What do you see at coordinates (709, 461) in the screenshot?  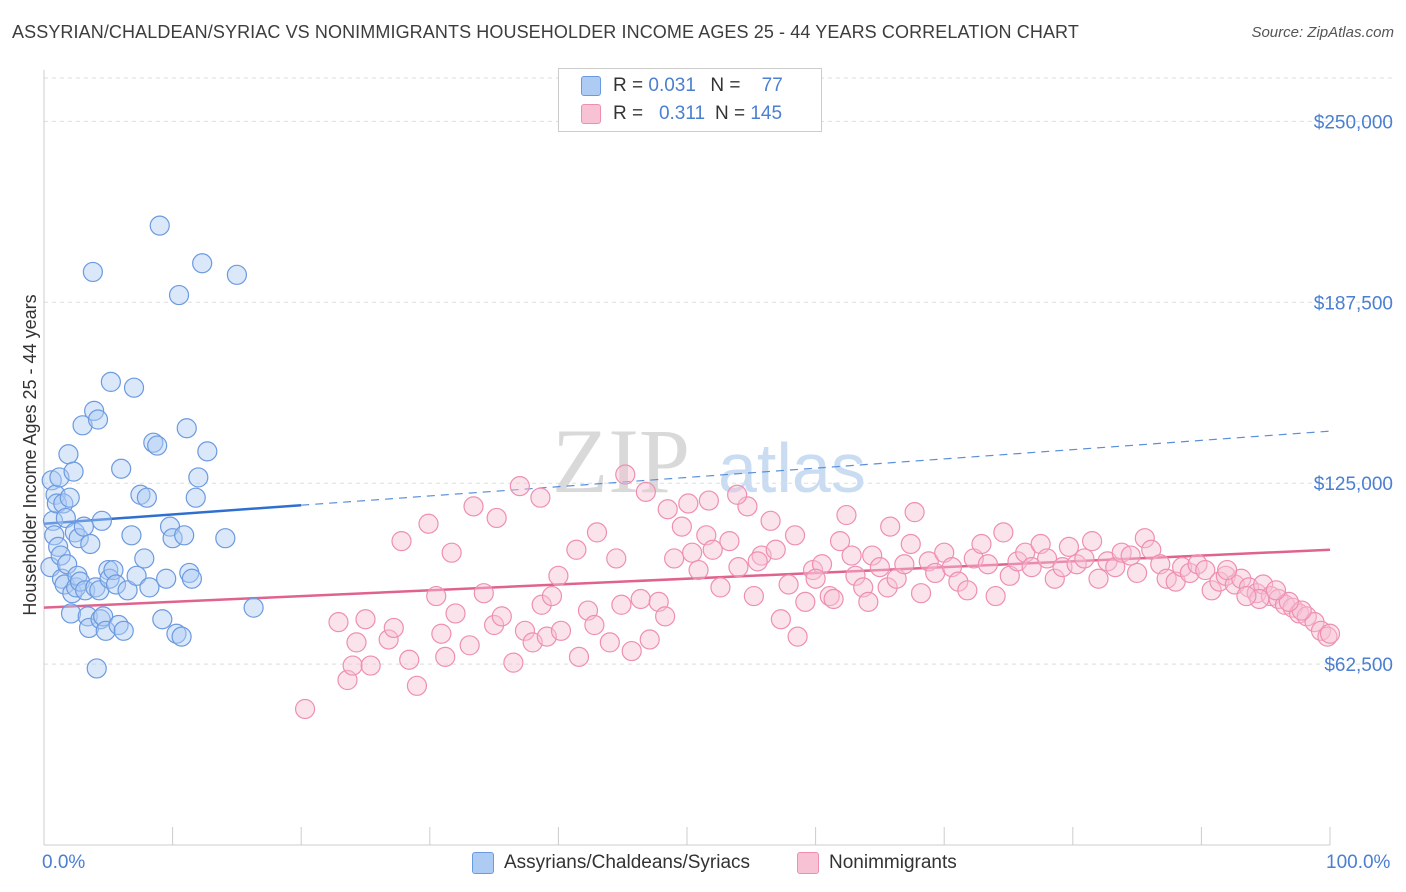 I see `zipatlas-watermark: ZIP atlas` at bounding box center [709, 461].